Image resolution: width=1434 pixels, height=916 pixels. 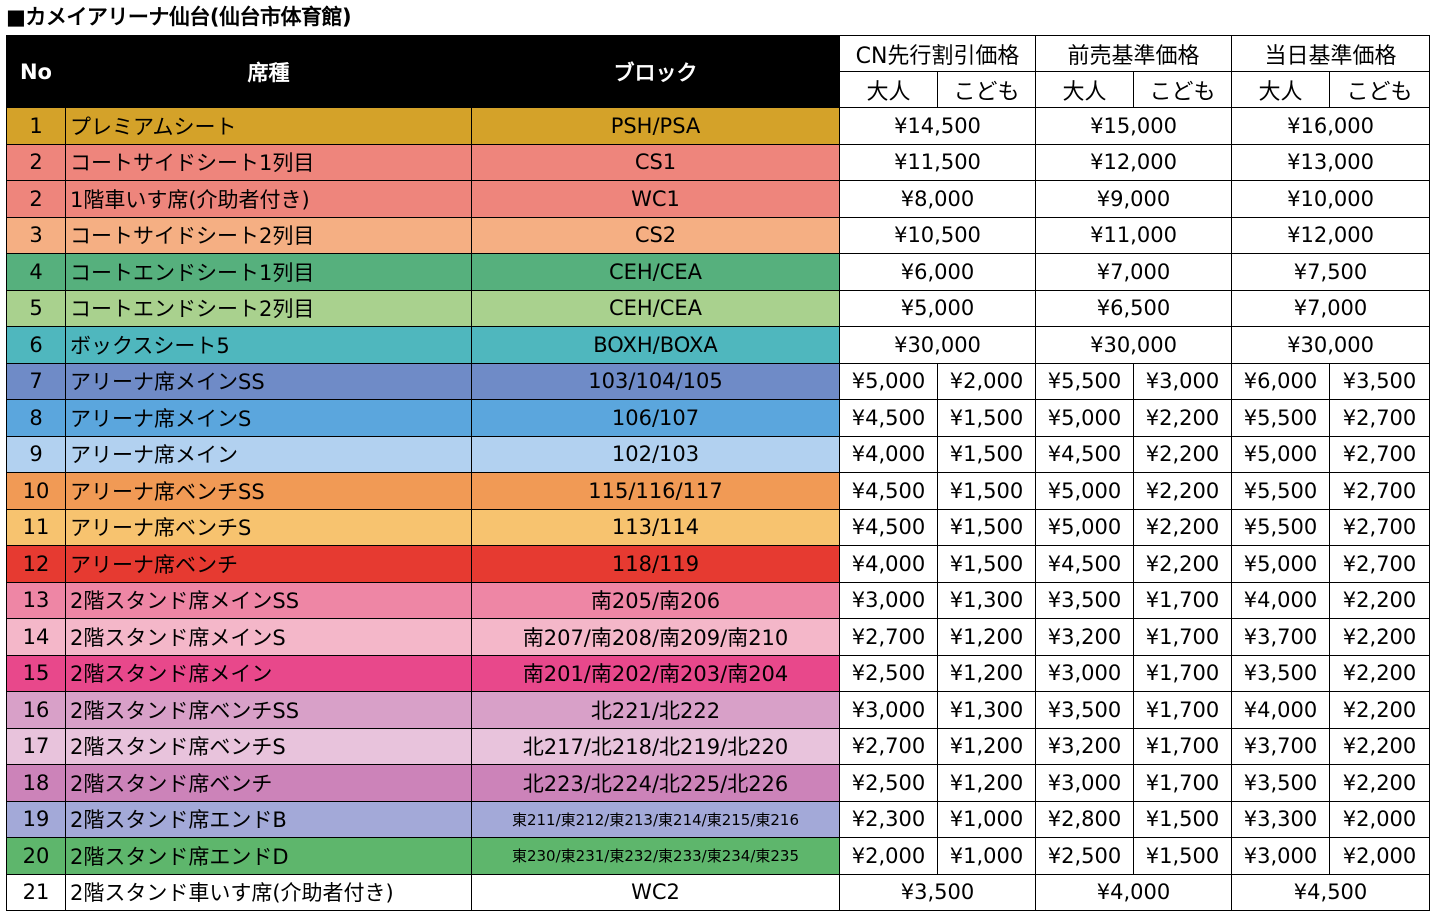 What do you see at coordinates (1281, 89) in the screenshot?
I see `header-adult: 大人` at bounding box center [1281, 89].